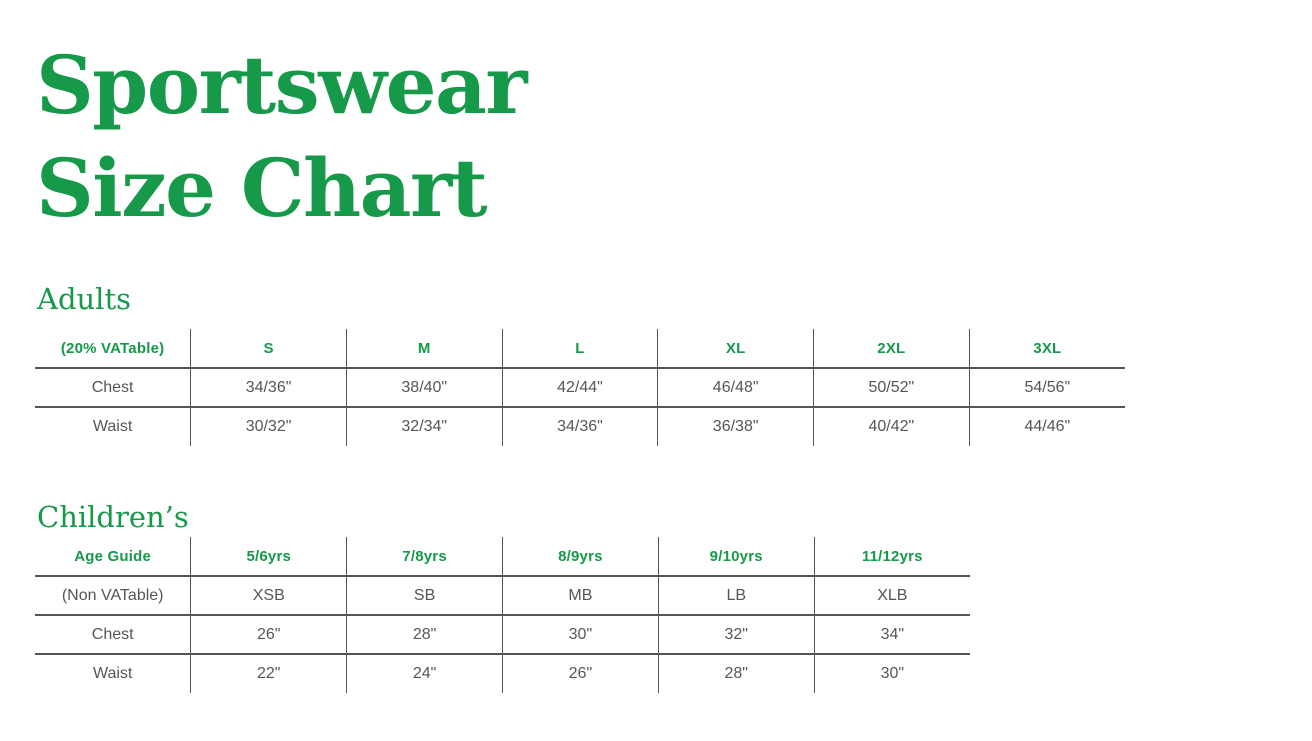 This screenshot has width=1312, height=741. What do you see at coordinates (1046, 426) in the screenshot?
I see `table-cell: 44/46"` at bounding box center [1046, 426].